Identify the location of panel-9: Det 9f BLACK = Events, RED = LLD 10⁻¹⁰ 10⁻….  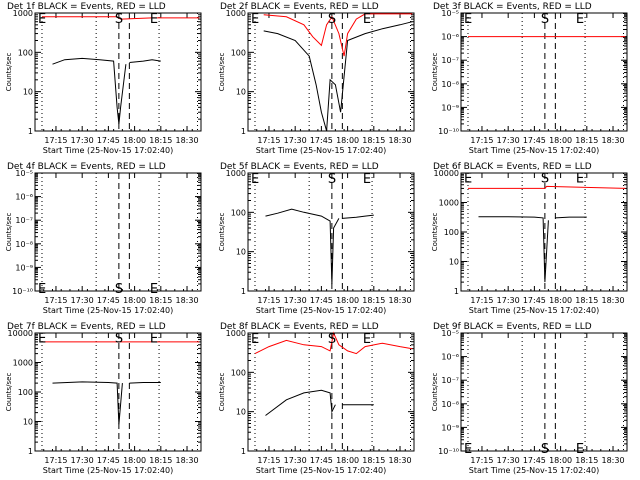
(529, 398).